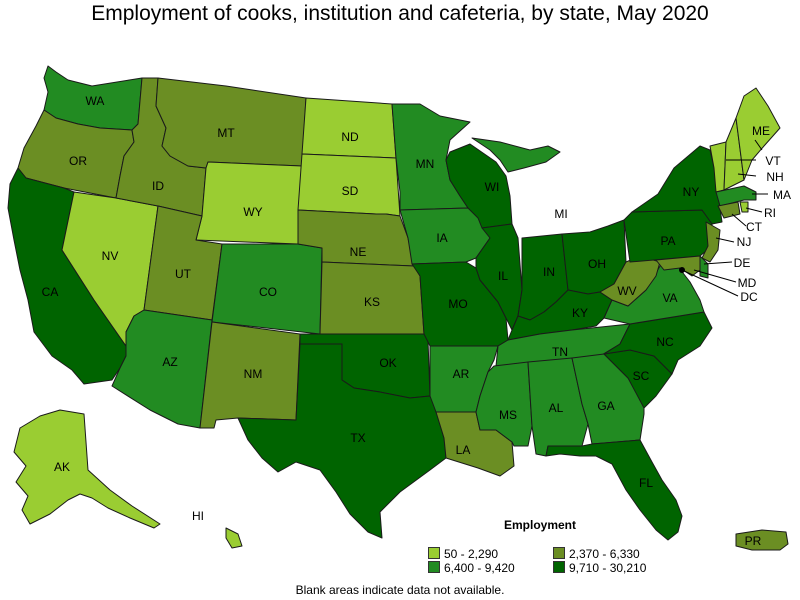  What do you see at coordinates (158, 186) in the screenshot?
I see `label-id: ID` at bounding box center [158, 186].